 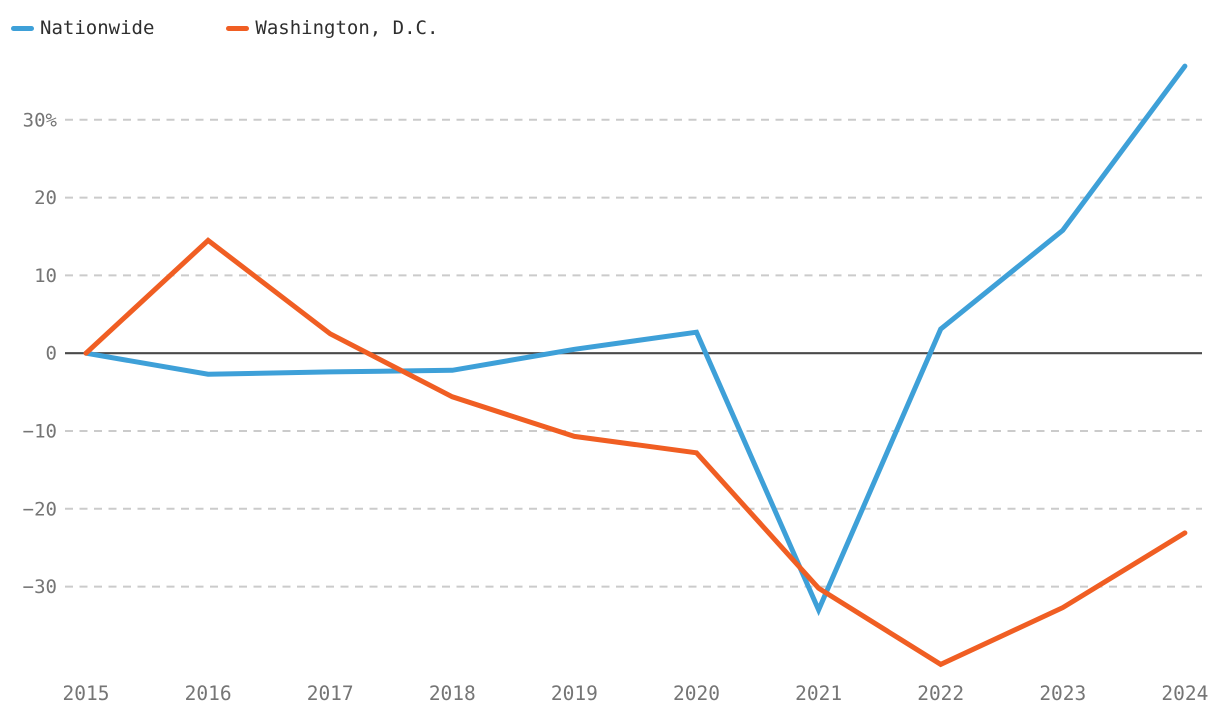 I want to click on legend-swatch-washington-dc-icon, so click(x=238, y=28).